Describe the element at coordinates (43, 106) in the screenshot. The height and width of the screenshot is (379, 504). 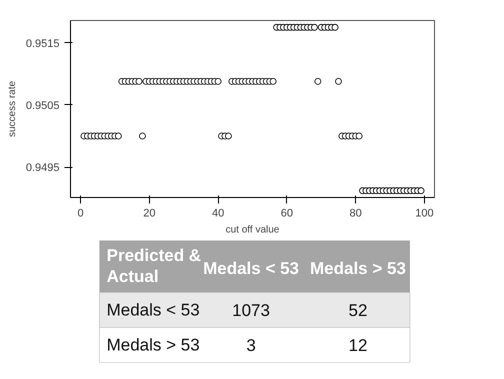
I see `y-tick-label: 0.9505` at that location.